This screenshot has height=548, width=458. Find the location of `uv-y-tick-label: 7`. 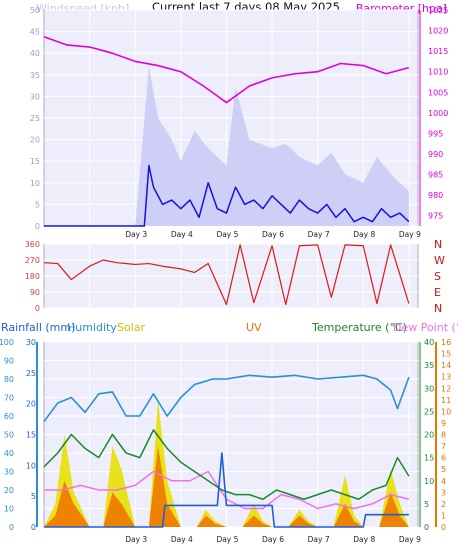

uv-y-tick-label: 7 is located at coordinates (443, 446).